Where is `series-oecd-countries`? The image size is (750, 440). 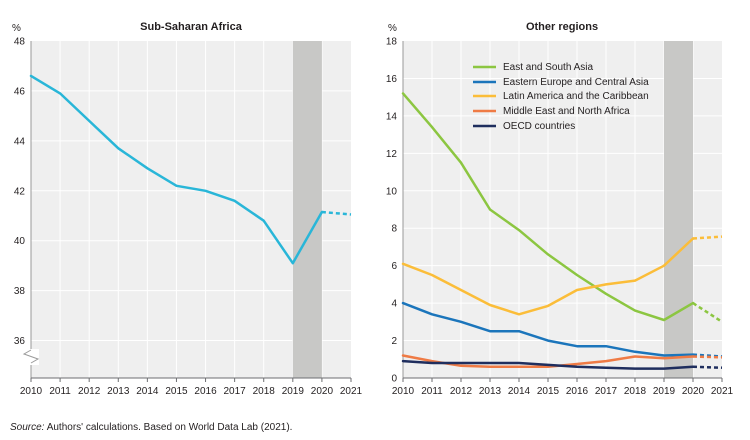
series-oecd-countries is located at coordinates (562, 364).